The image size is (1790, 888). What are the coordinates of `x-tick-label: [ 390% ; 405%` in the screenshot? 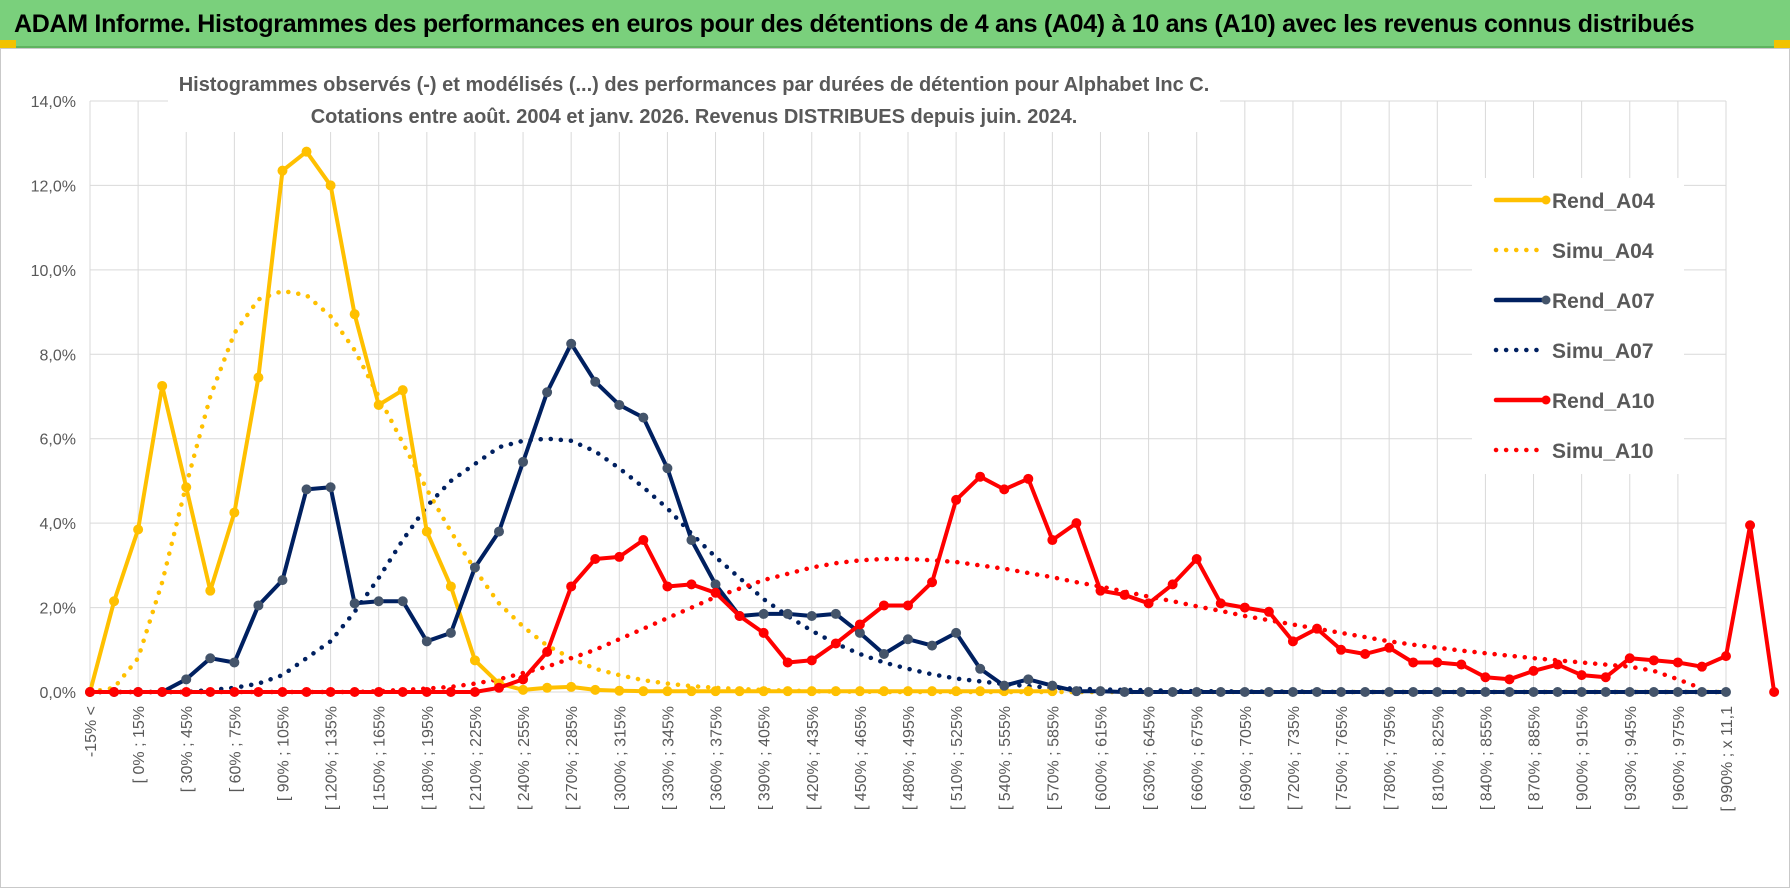 It's located at (765, 758).